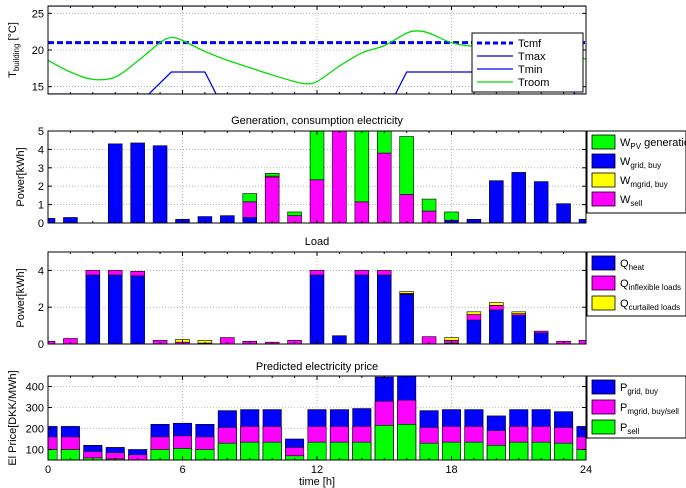  Describe the element at coordinates (13, 74) in the screenshot. I see `temp-ylabel-main: T` at that location.